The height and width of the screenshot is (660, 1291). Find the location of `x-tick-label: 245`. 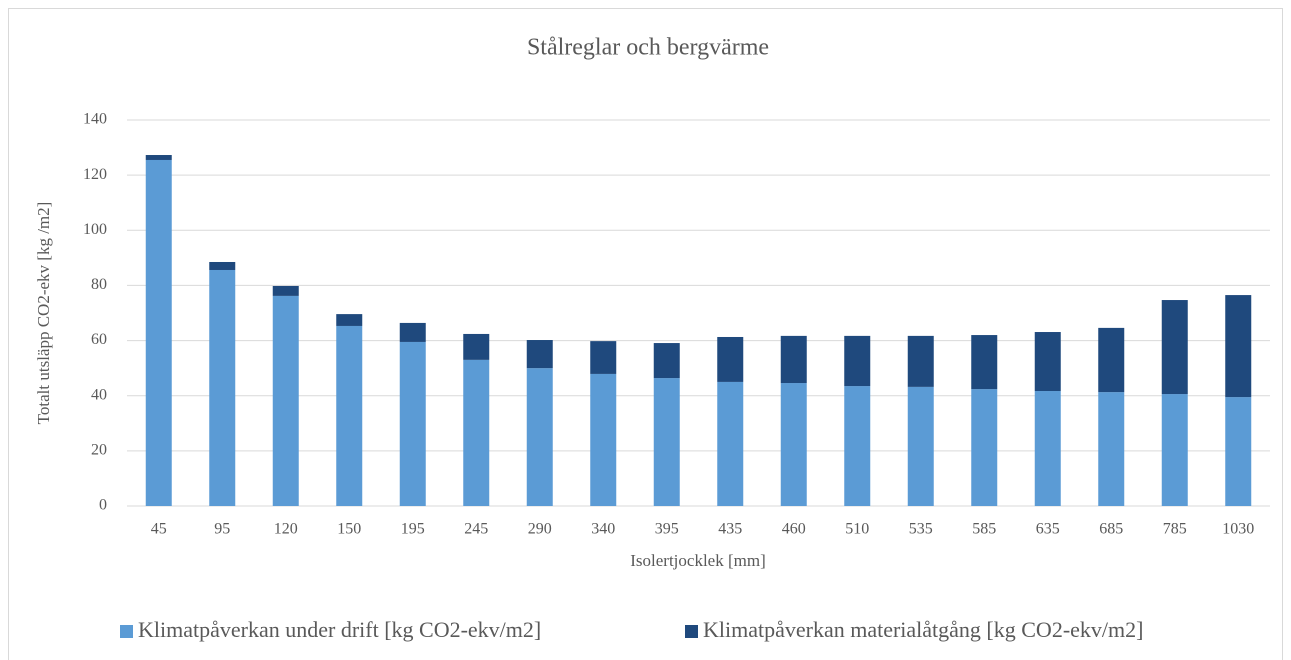

x-tick-label: 245 is located at coordinates (476, 529).